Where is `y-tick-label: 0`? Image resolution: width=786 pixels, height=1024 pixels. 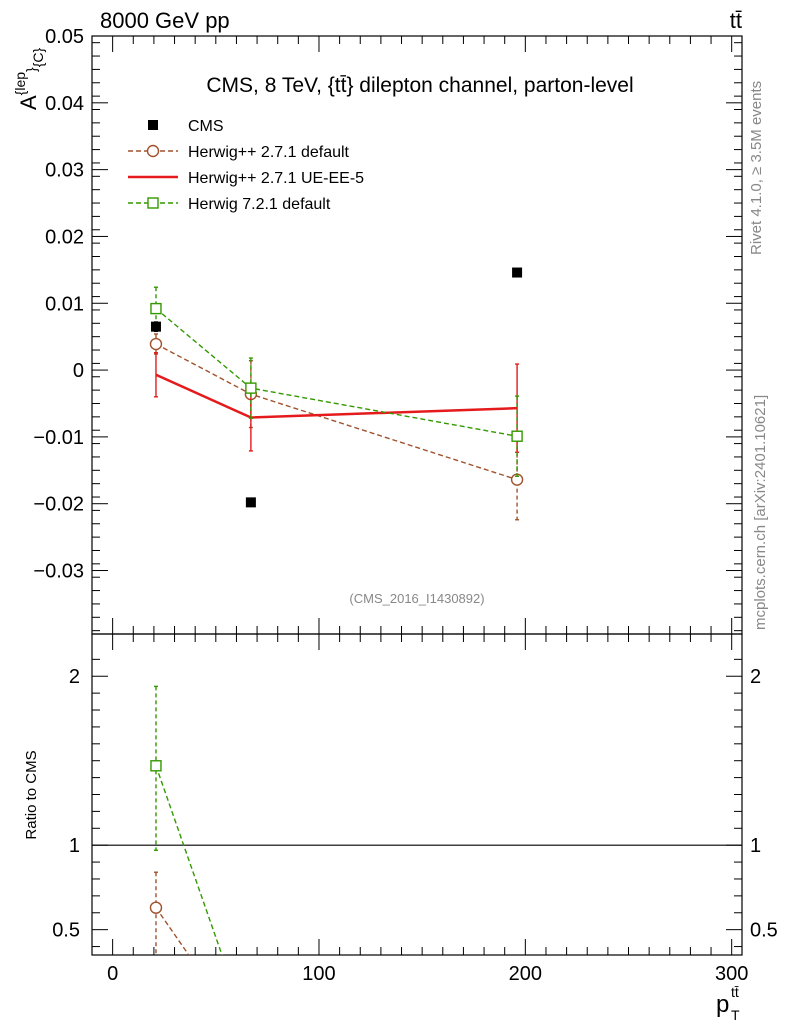 y-tick-label: 0 is located at coordinates (78, 371).